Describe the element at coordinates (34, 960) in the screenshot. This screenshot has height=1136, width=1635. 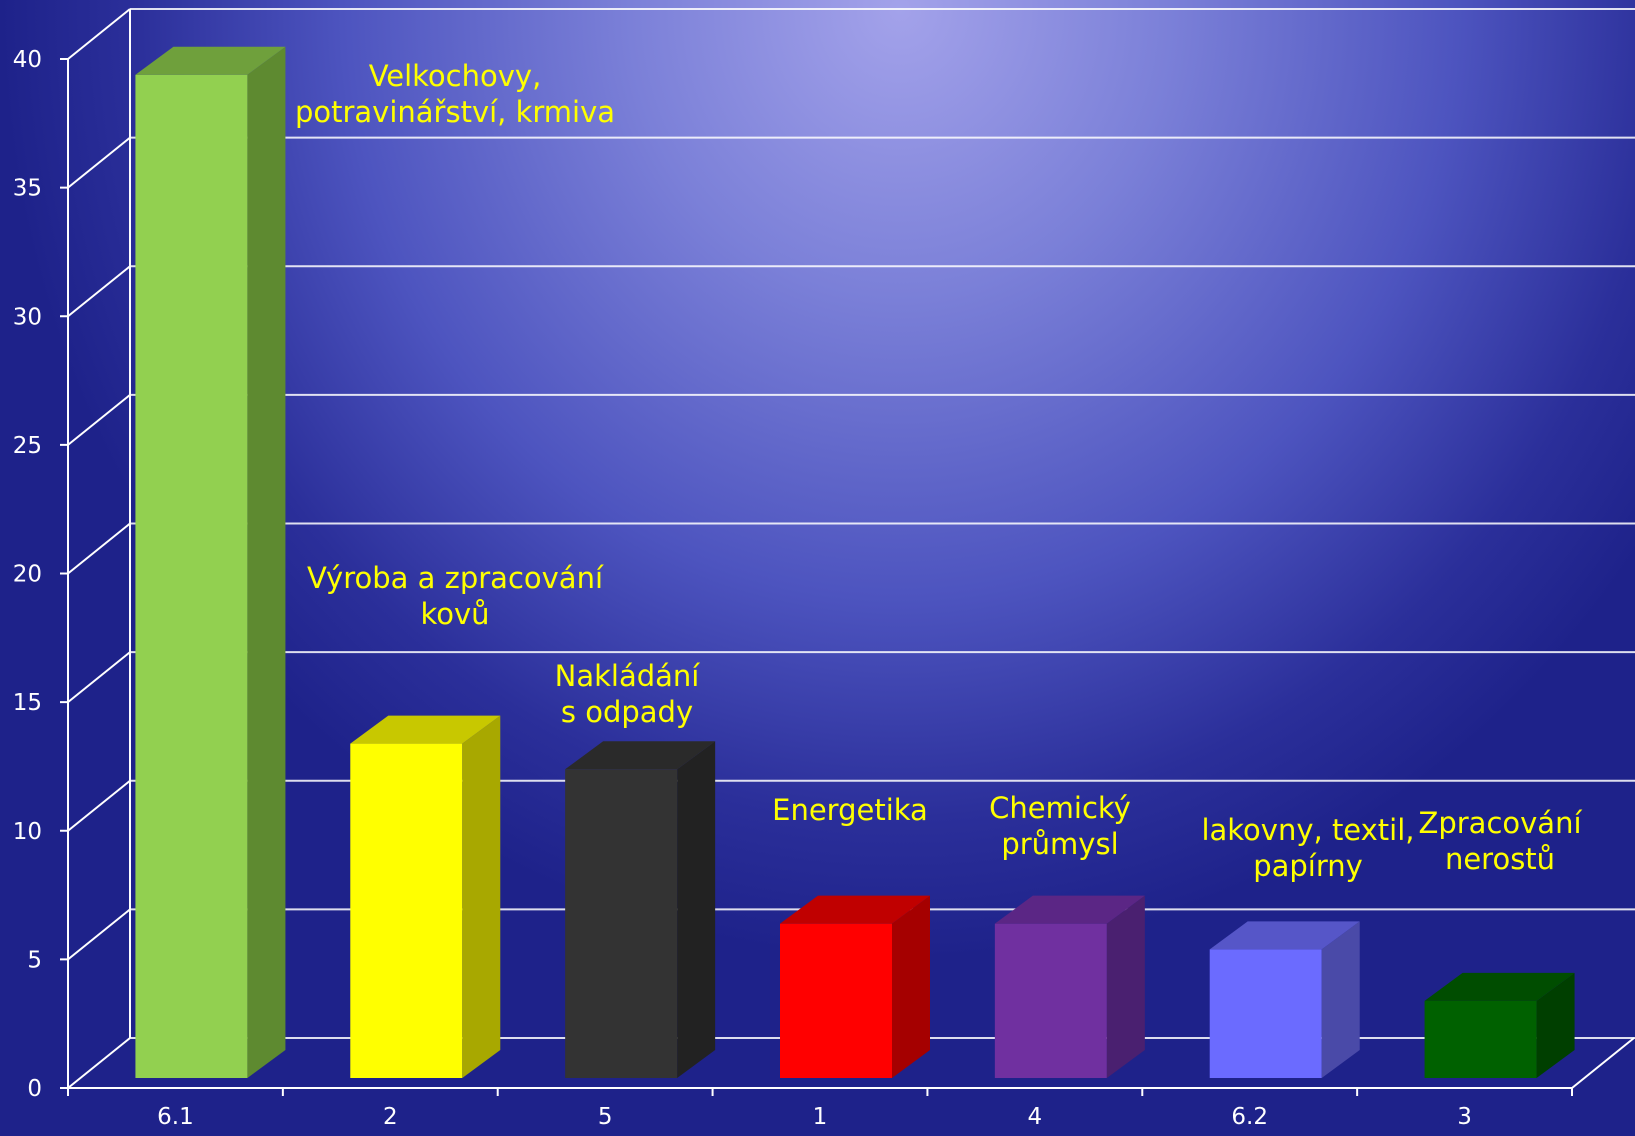
I see `y-tick-label: 5` at that location.